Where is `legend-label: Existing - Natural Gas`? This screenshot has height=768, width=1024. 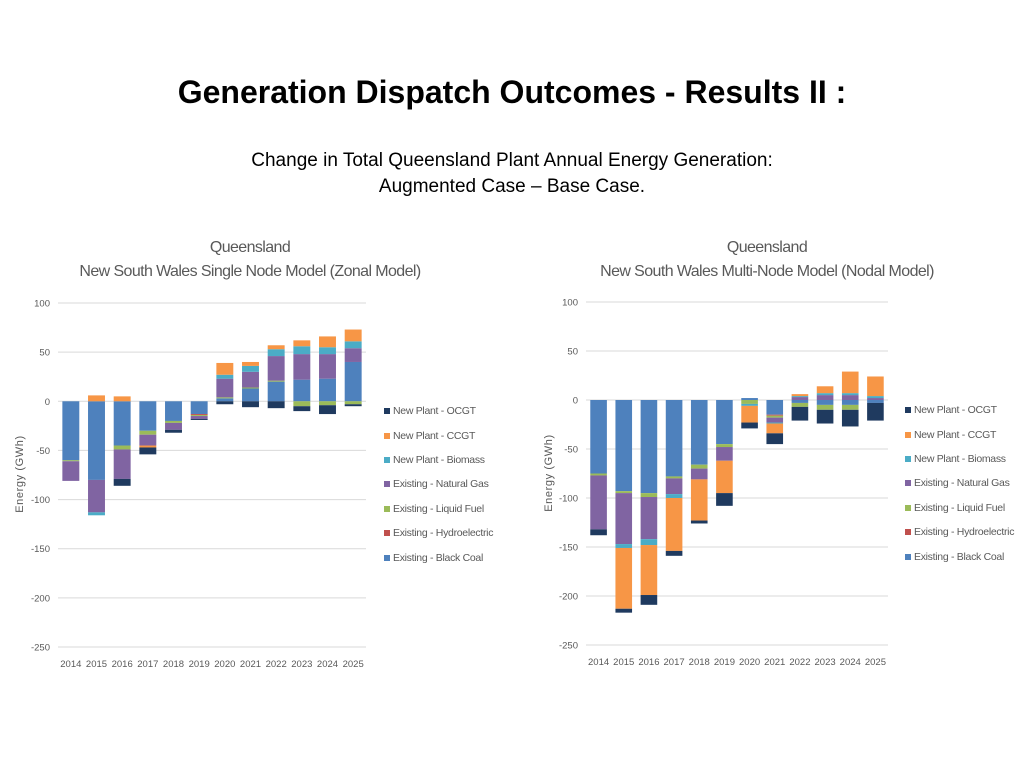 legend-label: Existing - Natural Gas is located at coordinates (441, 484).